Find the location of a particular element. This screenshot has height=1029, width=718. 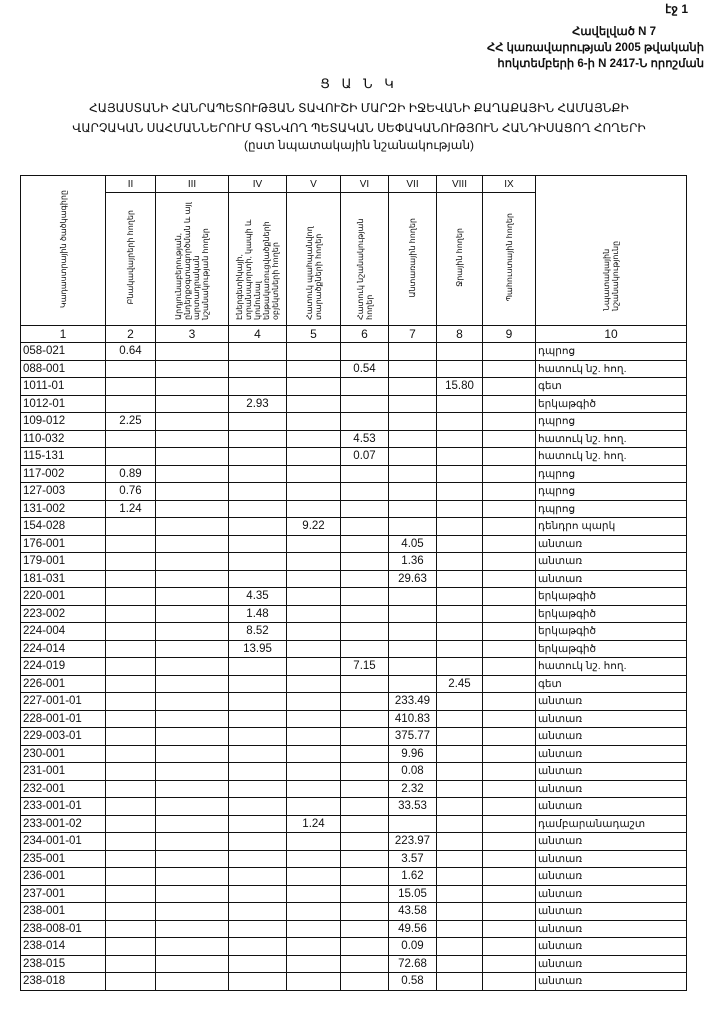

purpose-cell: հատուկ նշ. հող. is located at coordinates (611, 438).